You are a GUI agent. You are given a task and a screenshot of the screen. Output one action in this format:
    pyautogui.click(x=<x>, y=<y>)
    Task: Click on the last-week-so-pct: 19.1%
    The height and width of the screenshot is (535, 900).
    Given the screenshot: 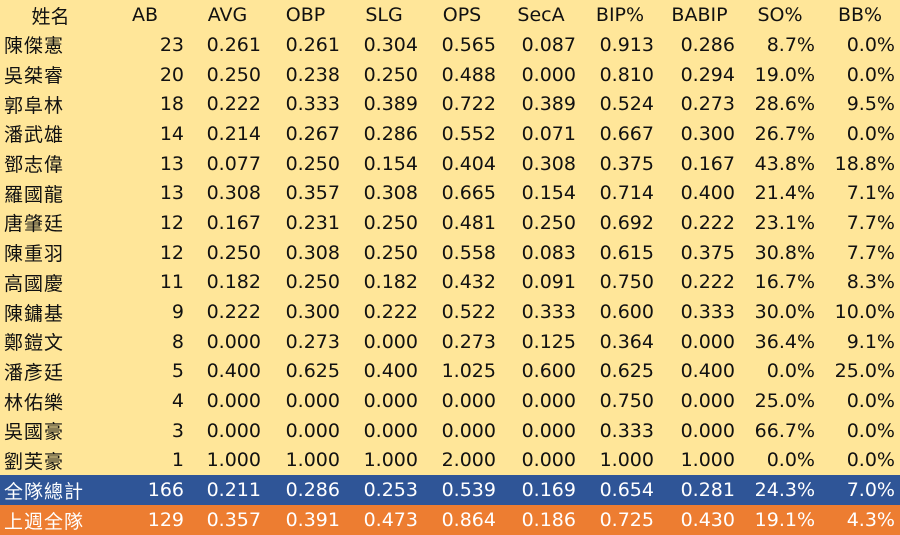 What is the action you would take?
    pyautogui.click(x=784, y=520)
    